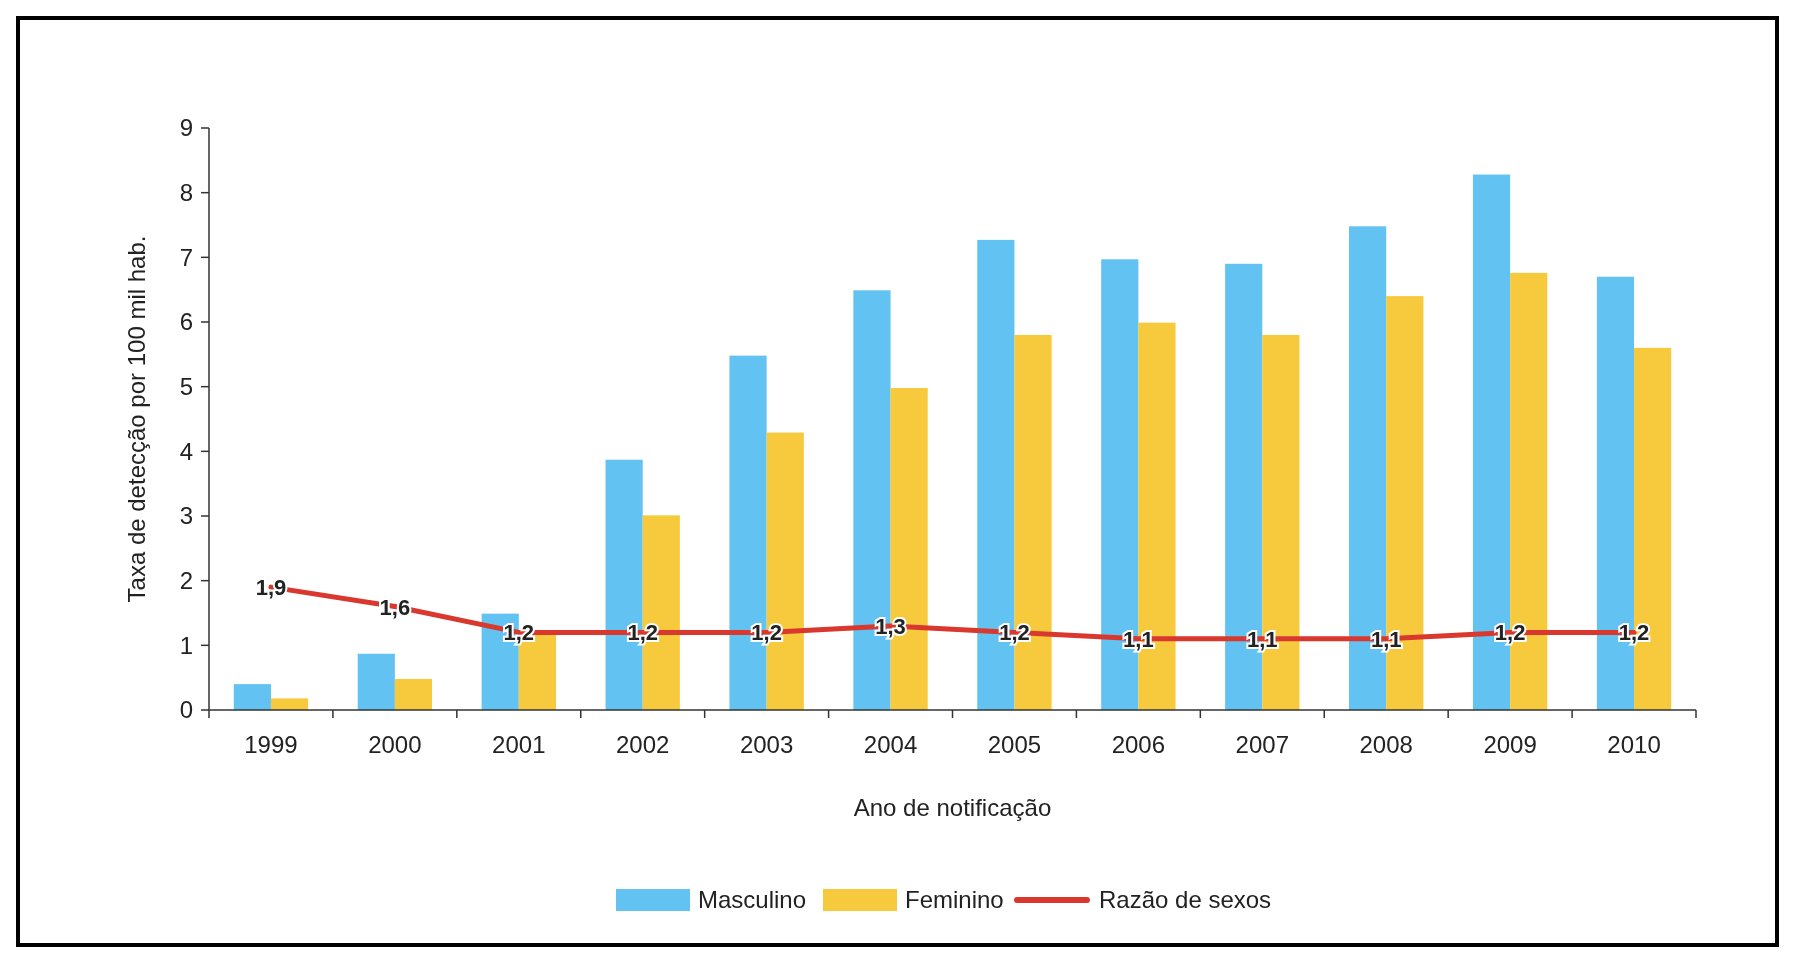 This screenshot has width=1795, height=963. I want to click on x-tick-label: 2002, so click(643, 744).